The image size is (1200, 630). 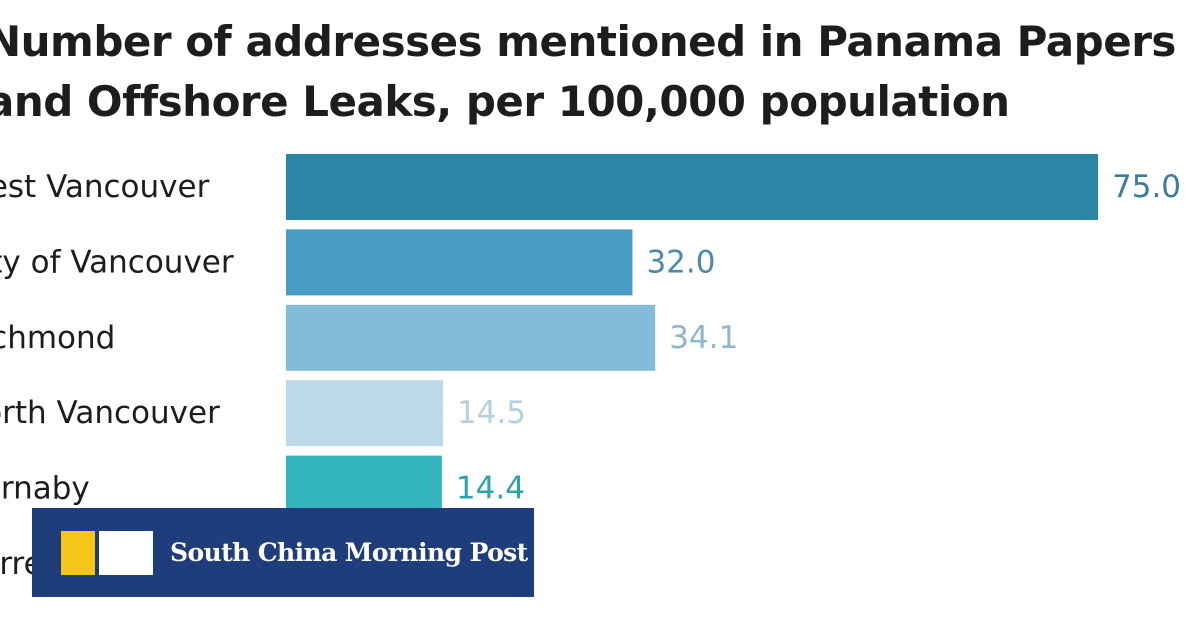 What do you see at coordinates (491, 413) in the screenshot?
I see `value-label: 14.5` at bounding box center [491, 413].